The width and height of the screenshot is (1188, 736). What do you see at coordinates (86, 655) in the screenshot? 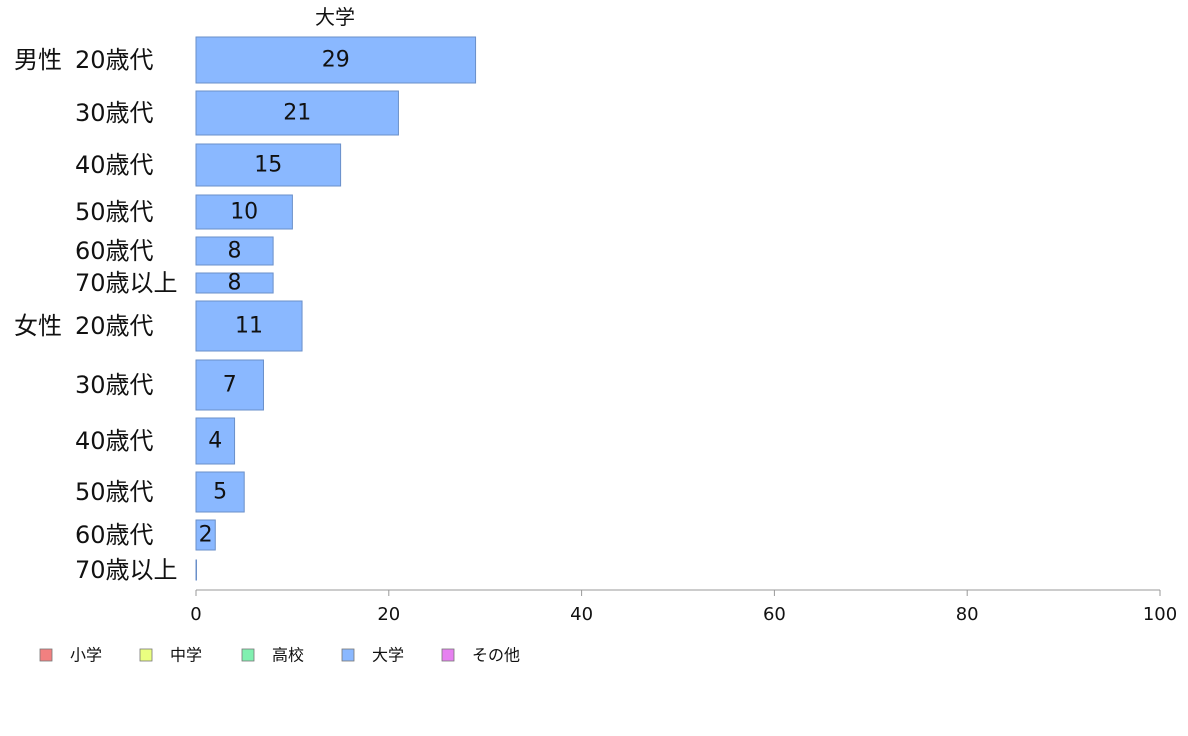
I see `legend-label: 小学` at bounding box center [86, 655].